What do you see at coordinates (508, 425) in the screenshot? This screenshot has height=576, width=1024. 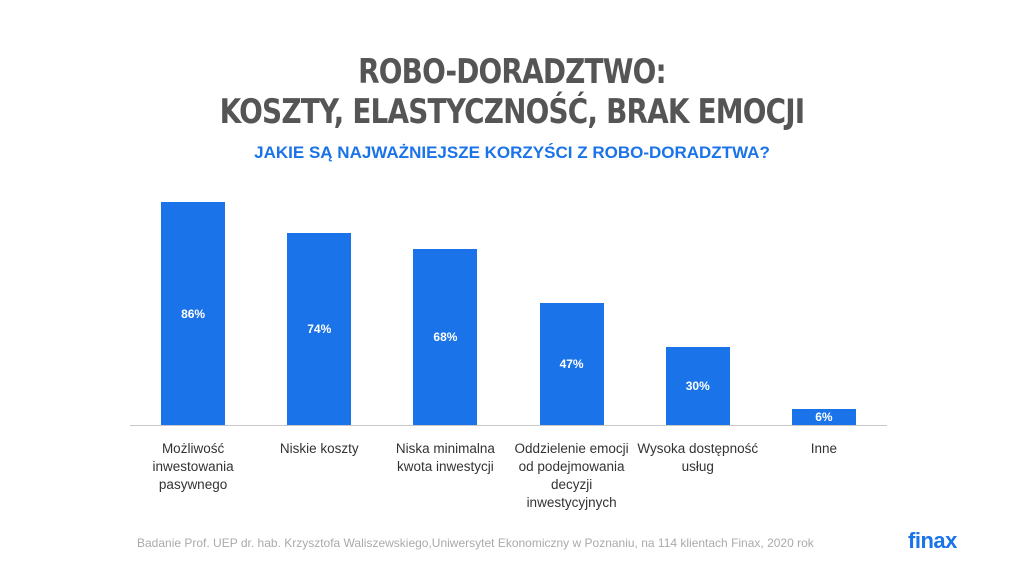 I see `baseline` at bounding box center [508, 425].